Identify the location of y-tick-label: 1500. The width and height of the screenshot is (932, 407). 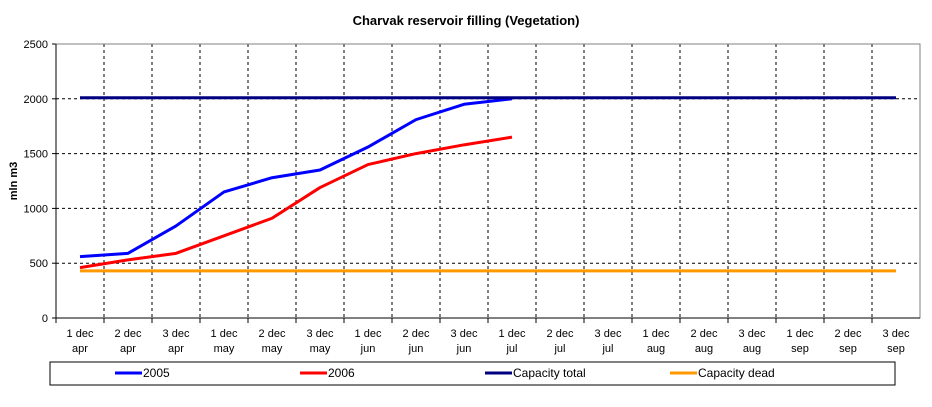
(36, 155).